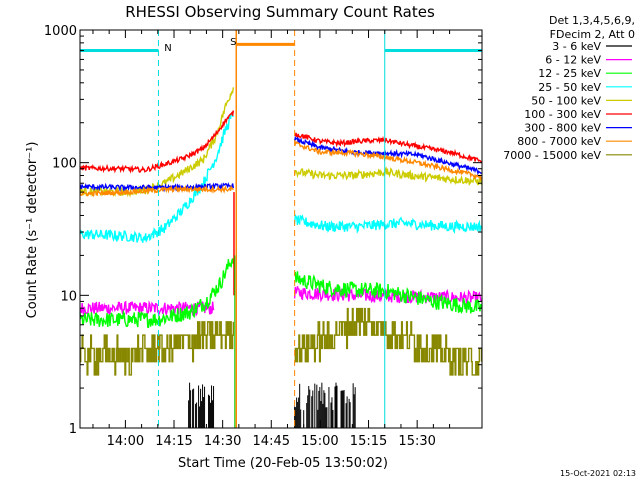 This screenshot has width=640, height=480. I want to click on legend-label-3-6-kev: 3 - 6 keV, so click(576, 46).